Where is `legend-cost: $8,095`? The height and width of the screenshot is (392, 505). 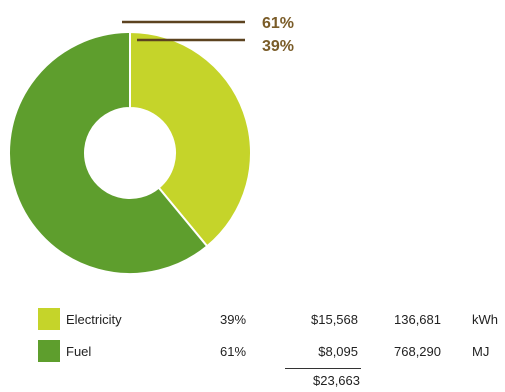
legend-cost: $8,095 is located at coordinates (338, 351).